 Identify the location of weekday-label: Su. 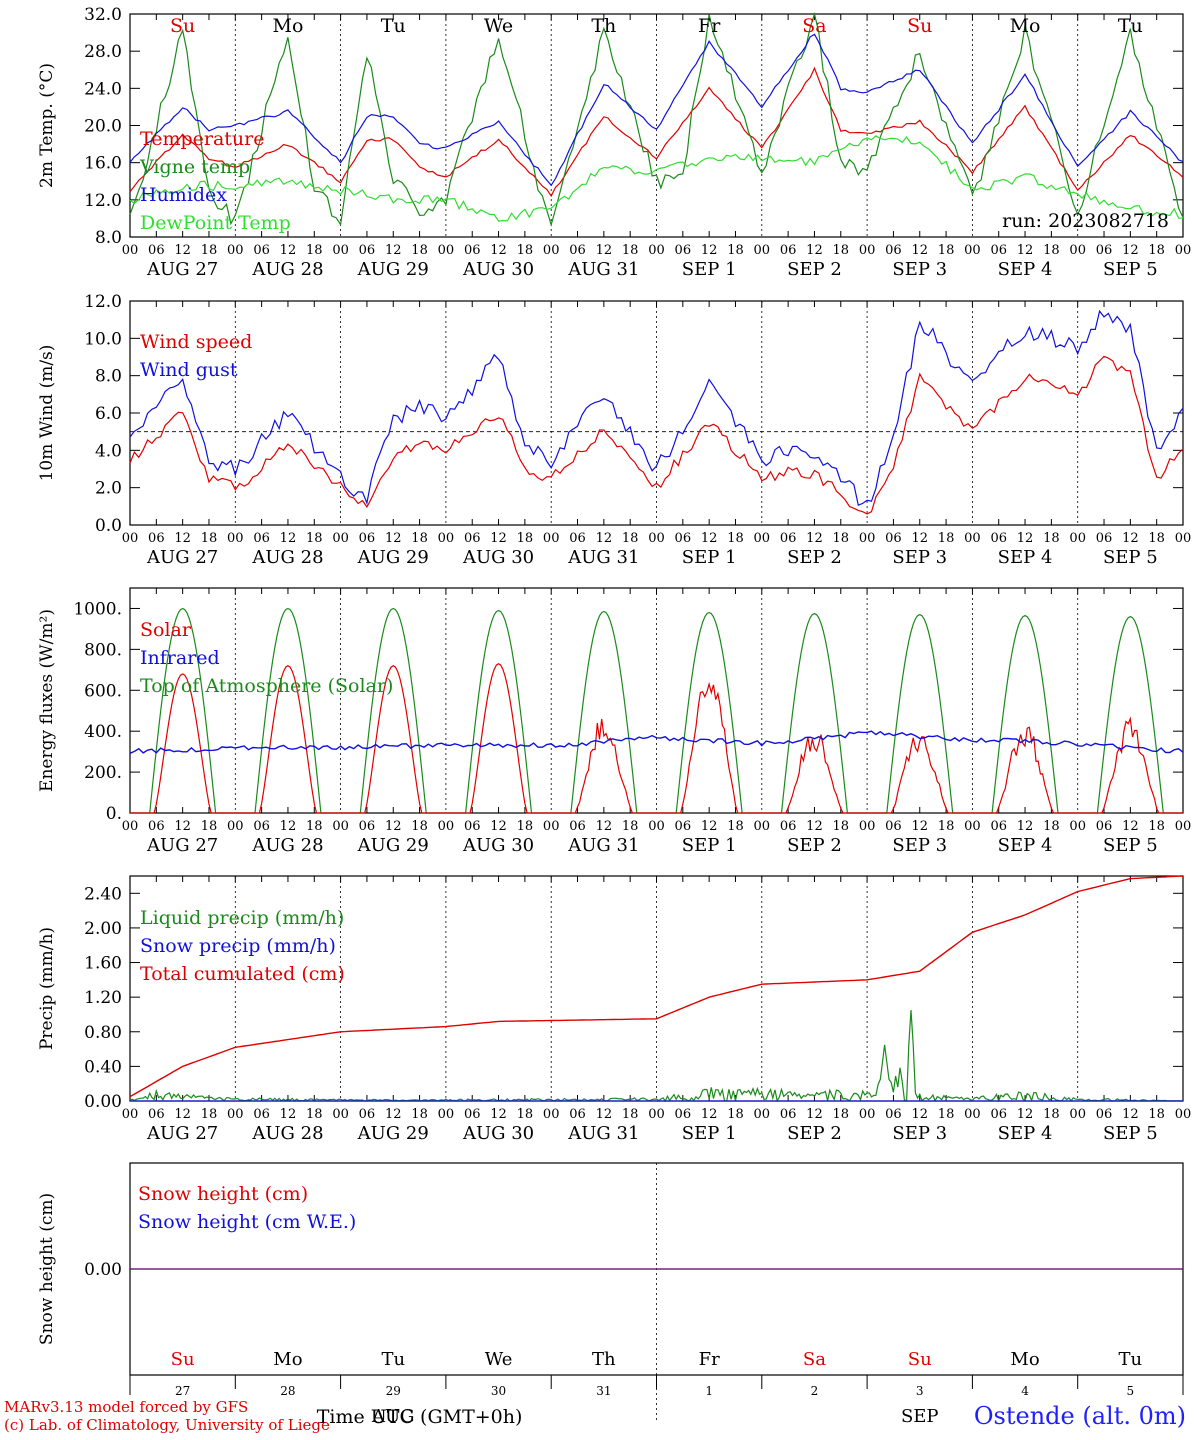
(919, 26).